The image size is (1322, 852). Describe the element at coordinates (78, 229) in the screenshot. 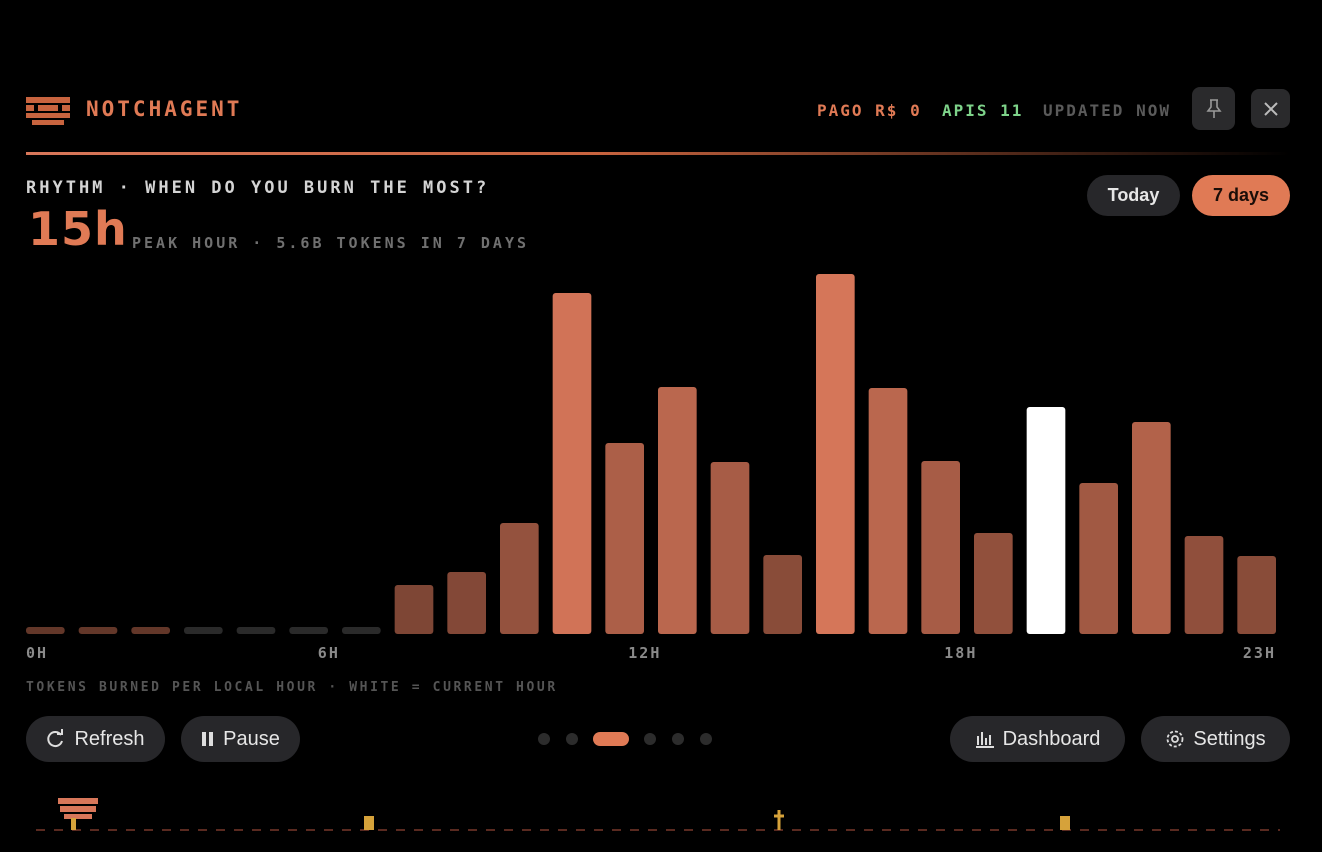

I see `peak-hour: 15h` at that location.